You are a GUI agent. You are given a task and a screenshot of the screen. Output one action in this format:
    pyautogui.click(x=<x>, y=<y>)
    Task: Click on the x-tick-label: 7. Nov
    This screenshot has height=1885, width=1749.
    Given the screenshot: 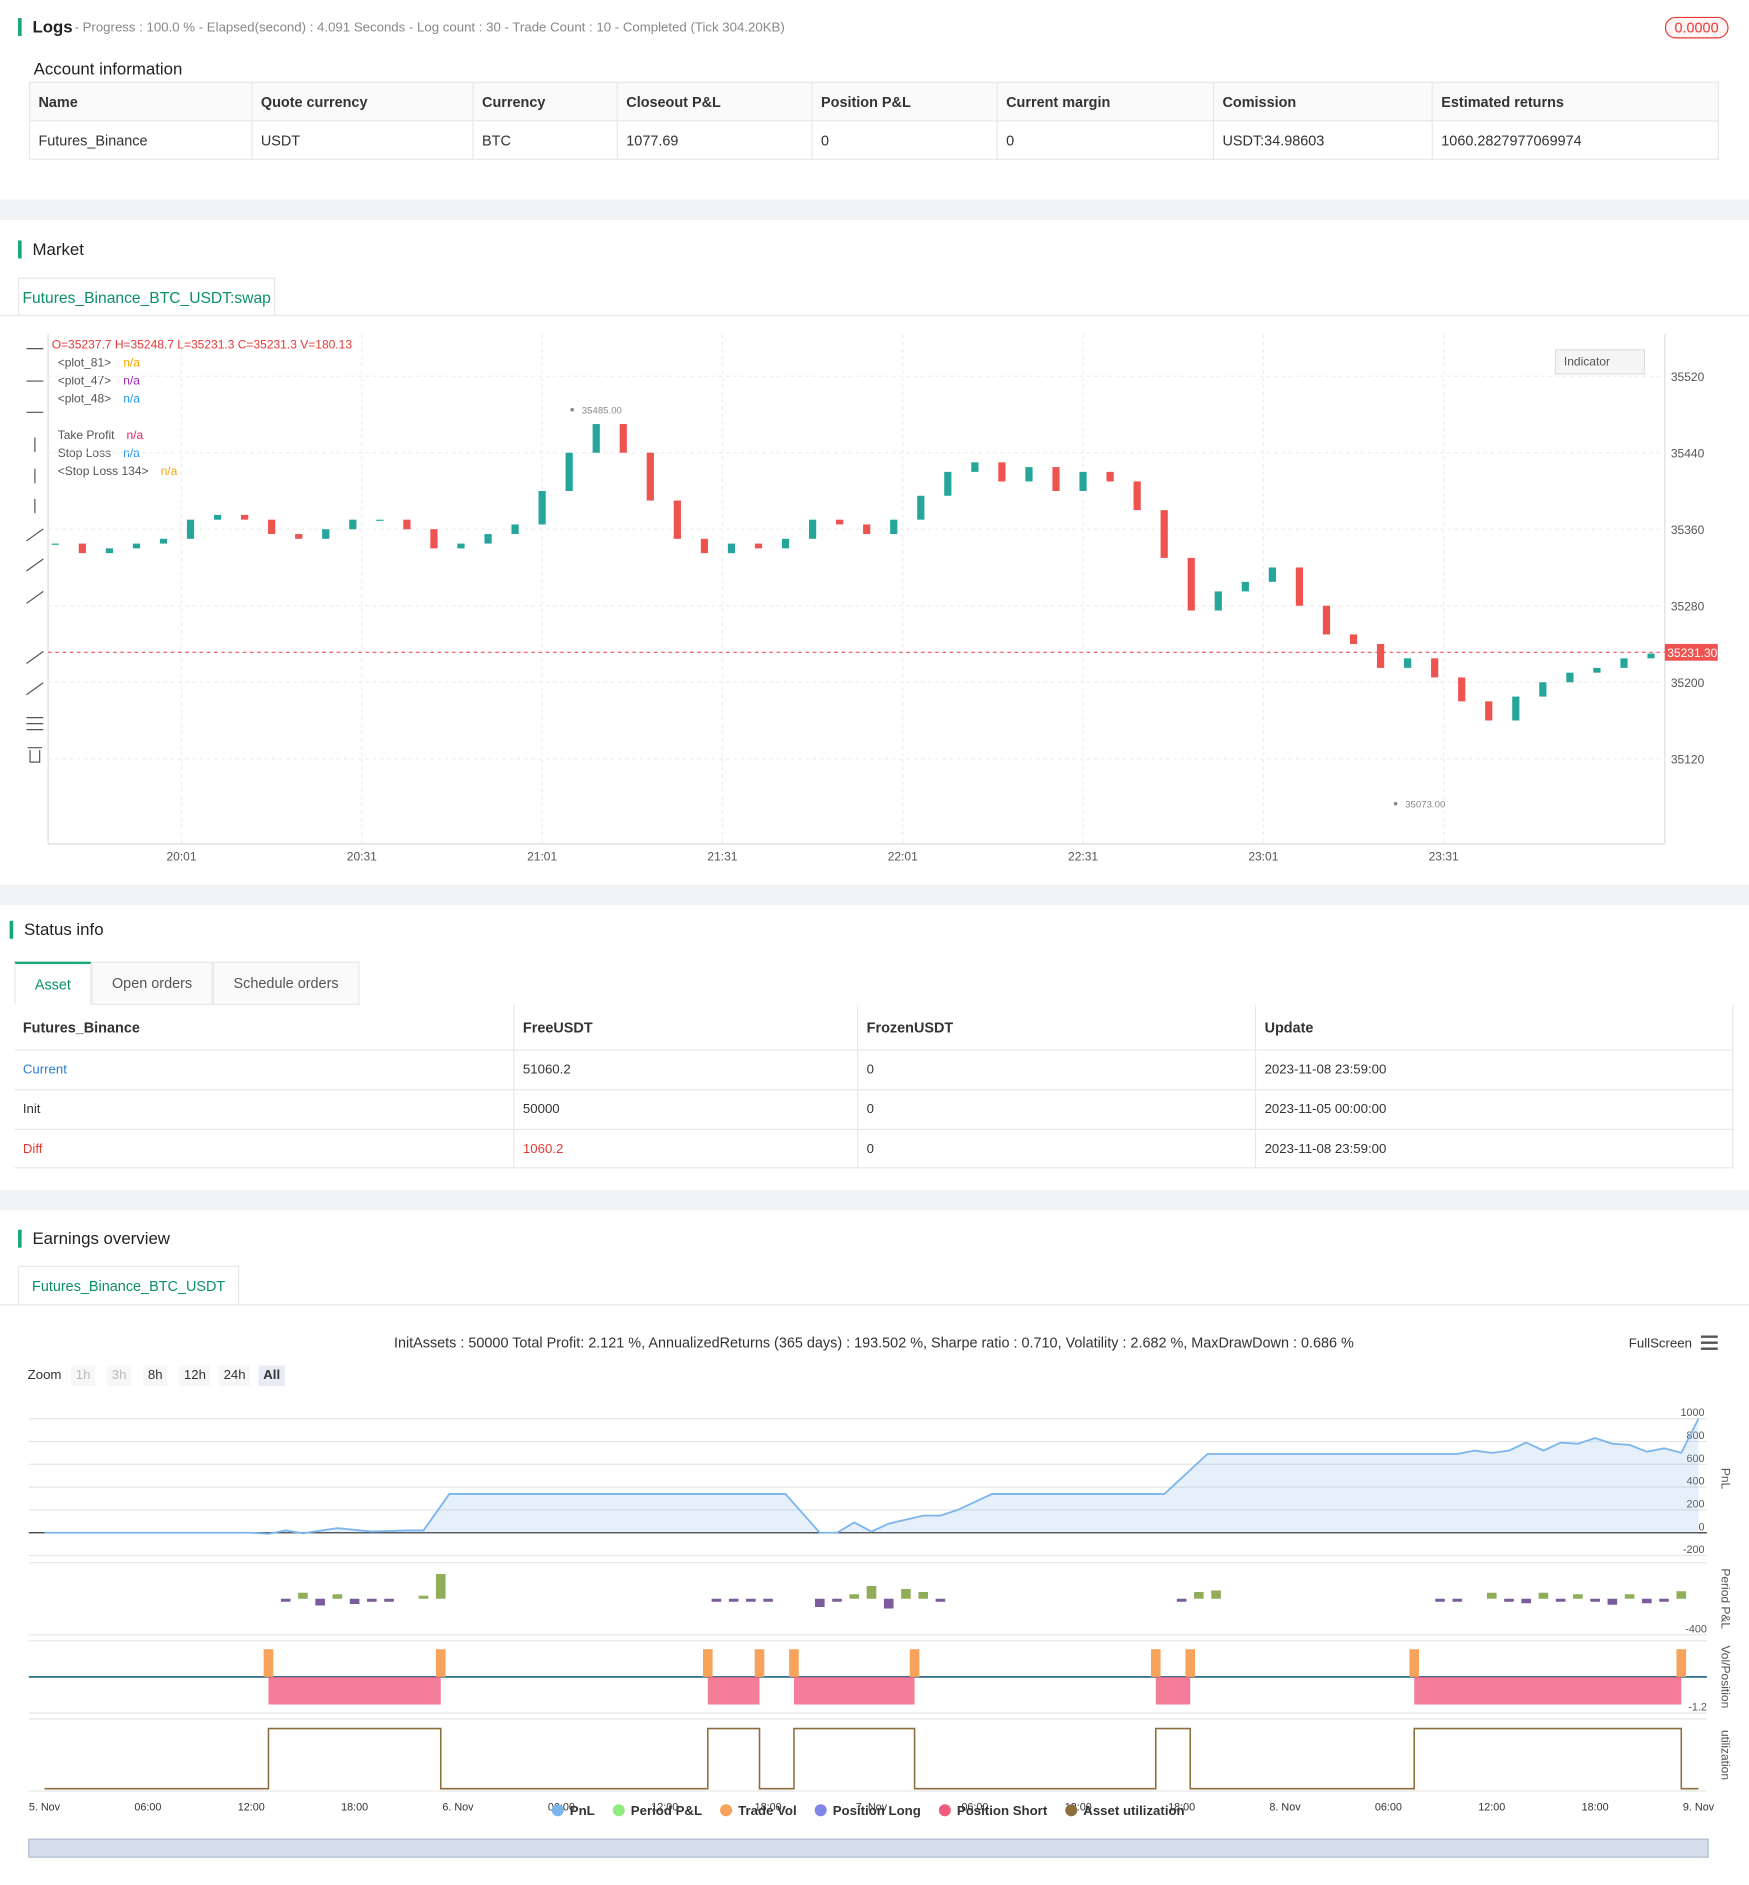 What is the action you would take?
    pyautogui.click(x=872, y=1807)
    